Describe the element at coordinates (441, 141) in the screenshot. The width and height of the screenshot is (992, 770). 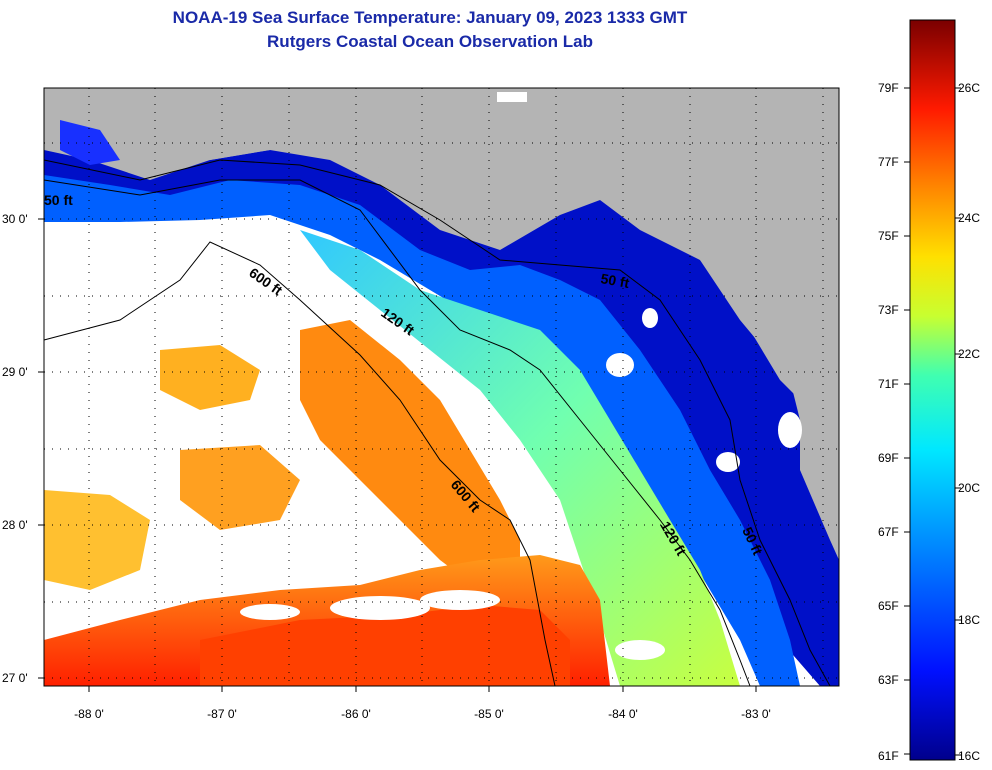
I see `northern-coastline` at that location.